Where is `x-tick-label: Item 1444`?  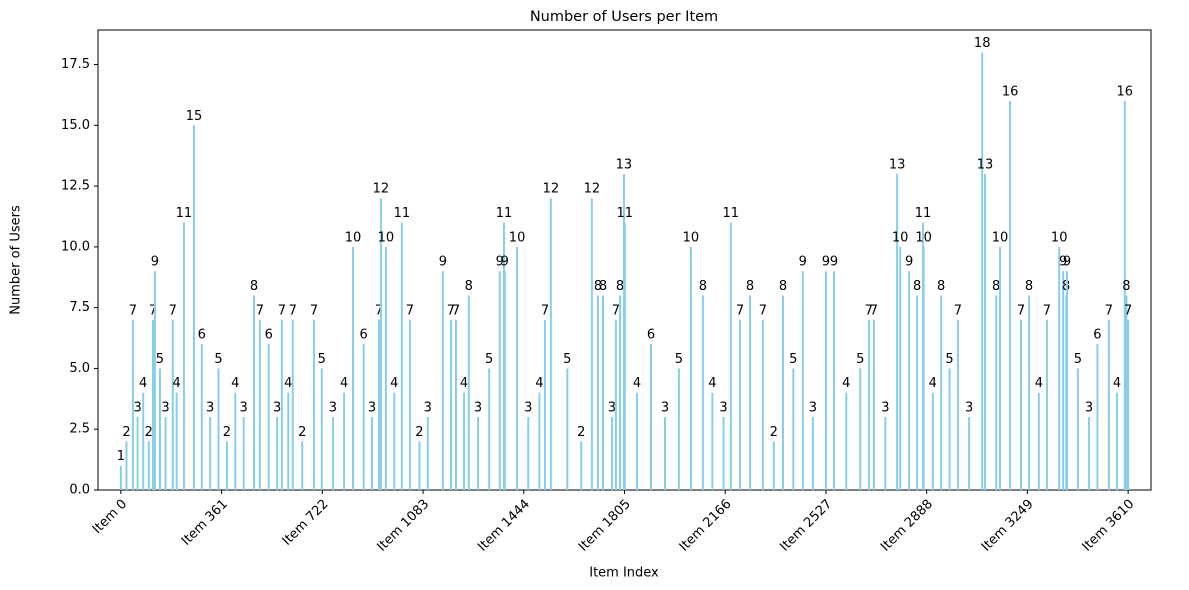 x-tick-label: Item 1444 is located at coordinates (504, 526).